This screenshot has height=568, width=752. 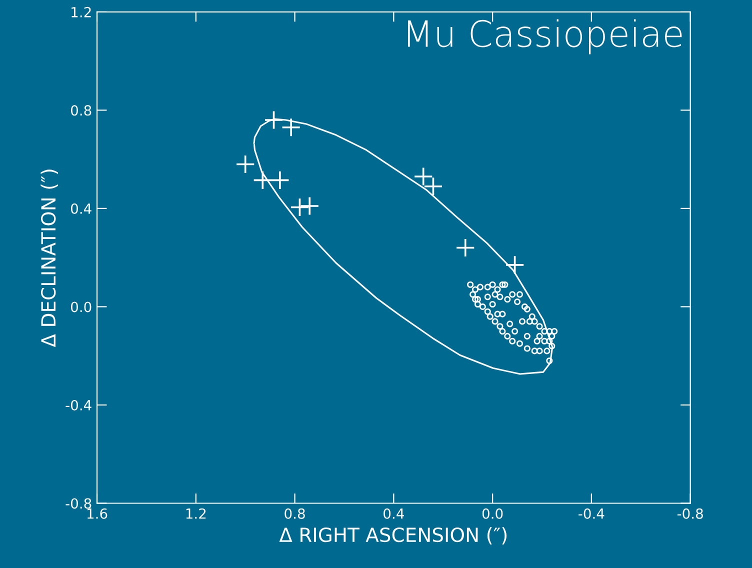 What do you see at coordinates (492, 513) in the screenshot?
I see `x-tick-label: 0.0` at bounding box center [492, 513].